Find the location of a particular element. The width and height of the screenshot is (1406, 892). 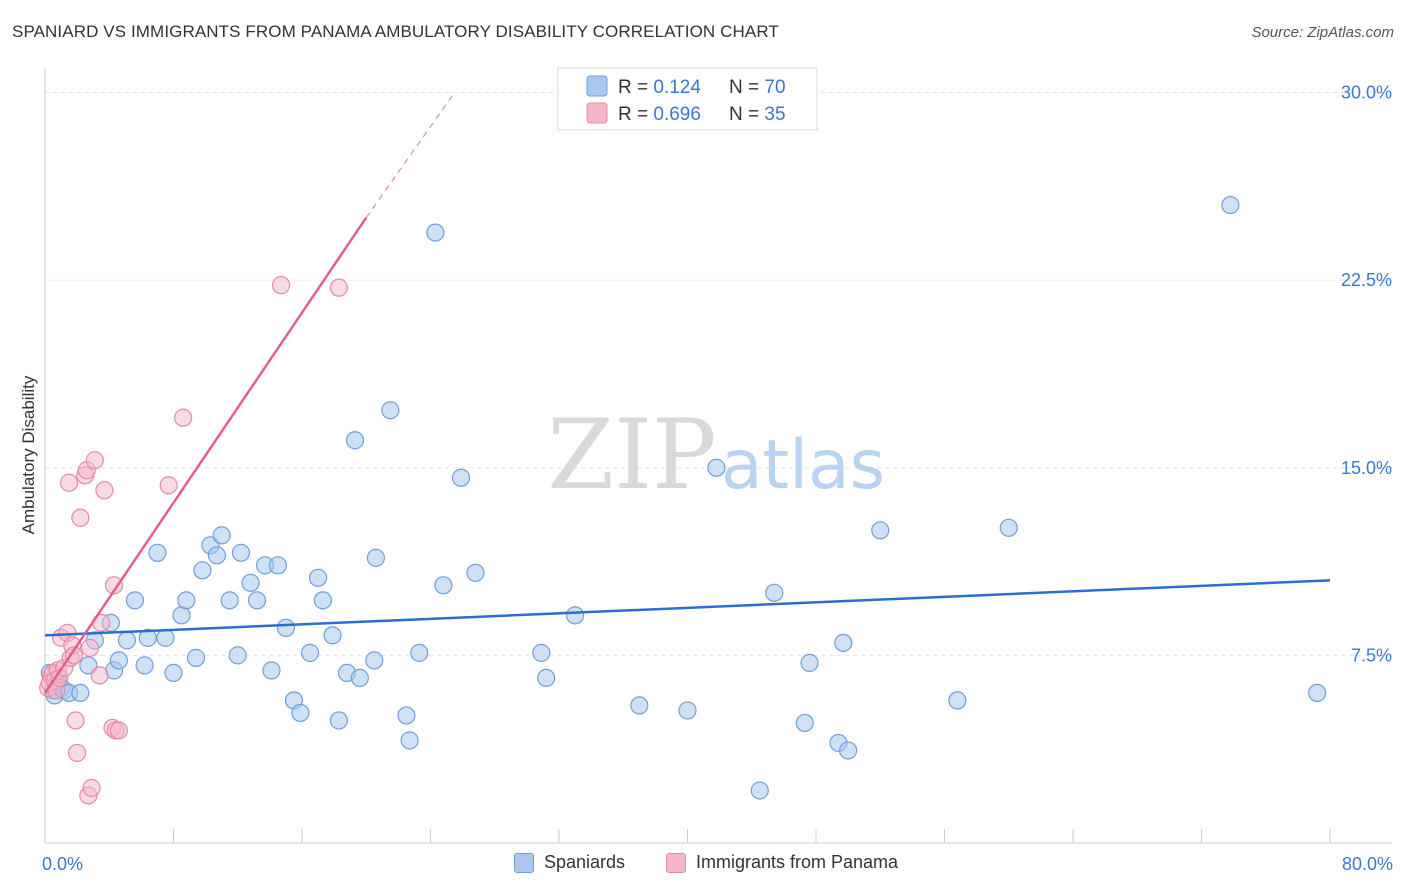

legend-n-label-2: N = is located at coordinates (746, 114).